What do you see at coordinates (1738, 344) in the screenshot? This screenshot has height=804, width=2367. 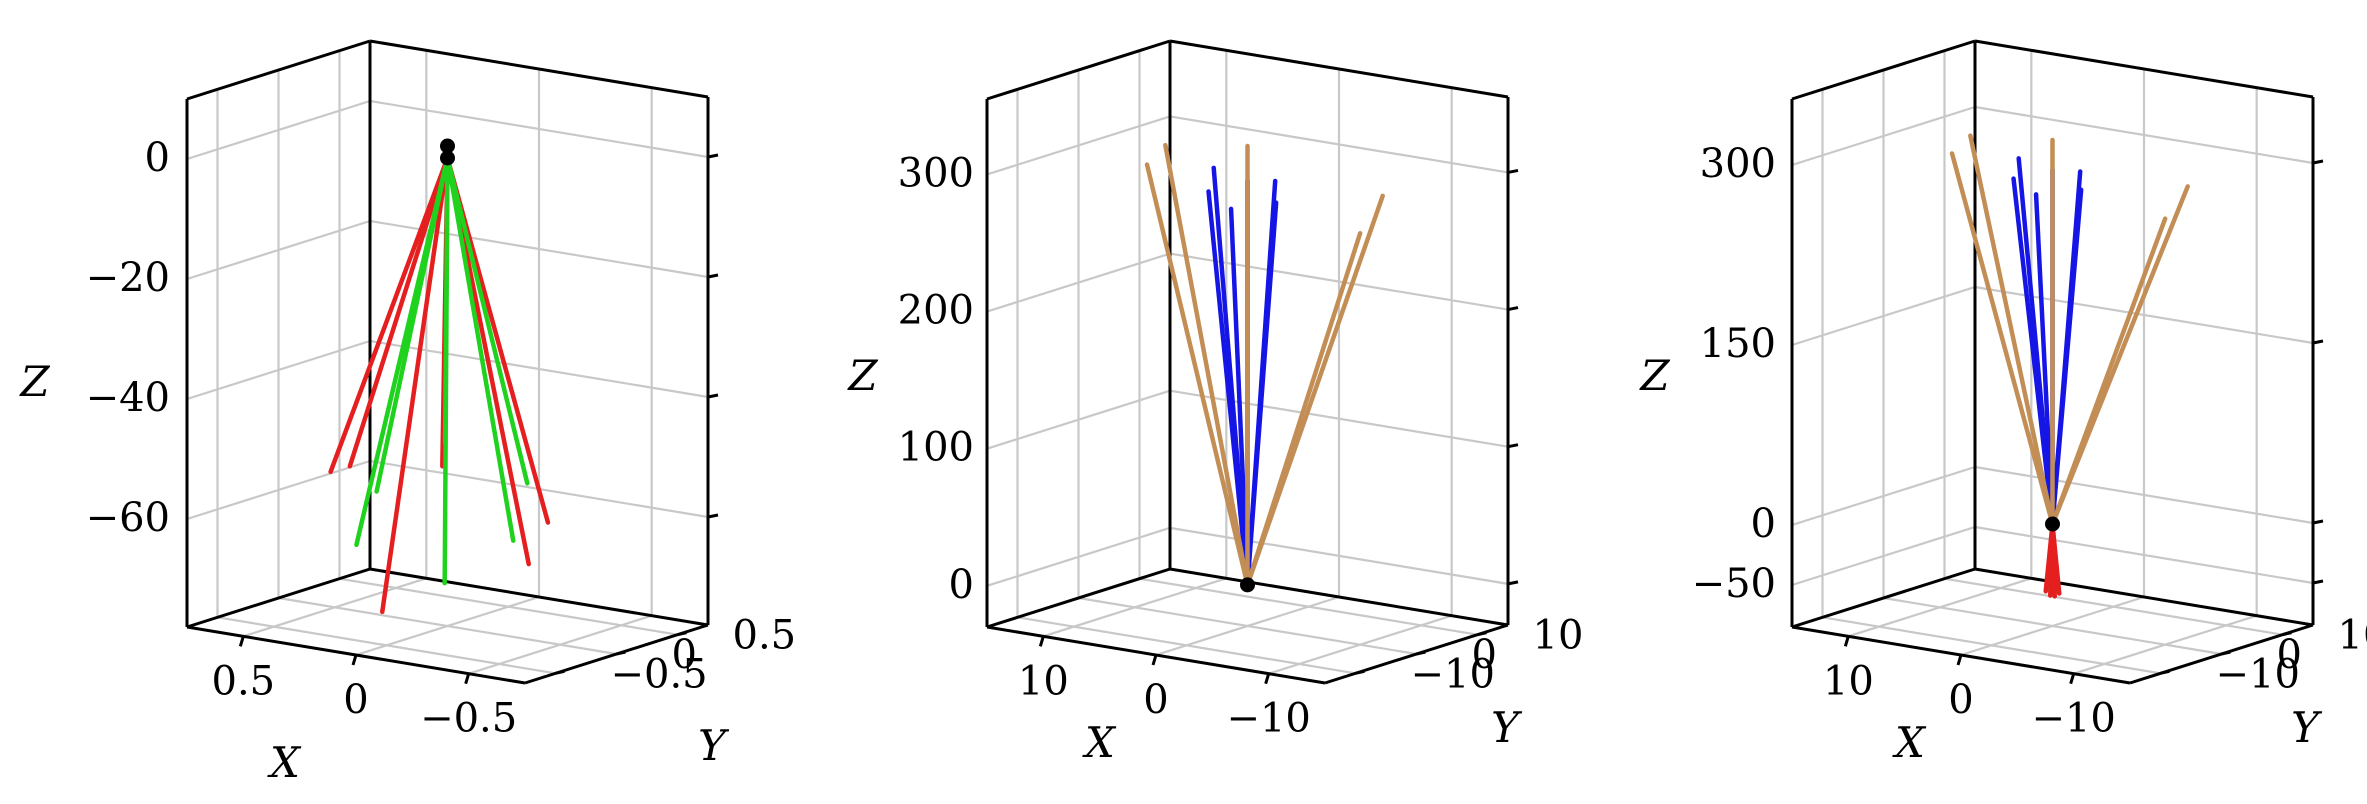 I see `z-tick-label: 150` at bounding box center [1738, 344].